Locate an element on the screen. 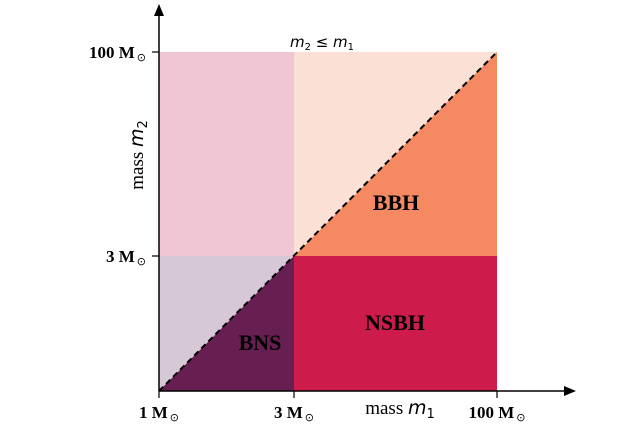  y-tick-label-3: 3 M ⊙ is located at coordinates (126, 257).